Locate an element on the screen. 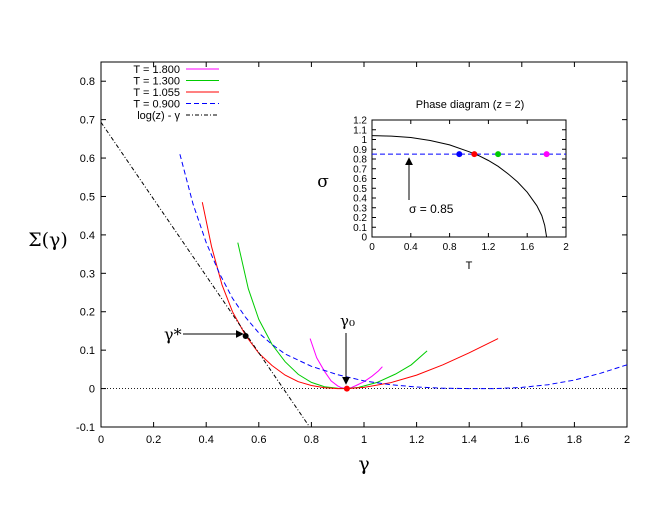 Image resolution: width=664 pixels, height=513 pixels. inset-x-tick-label: 0 is located at coordinates (372, 247).